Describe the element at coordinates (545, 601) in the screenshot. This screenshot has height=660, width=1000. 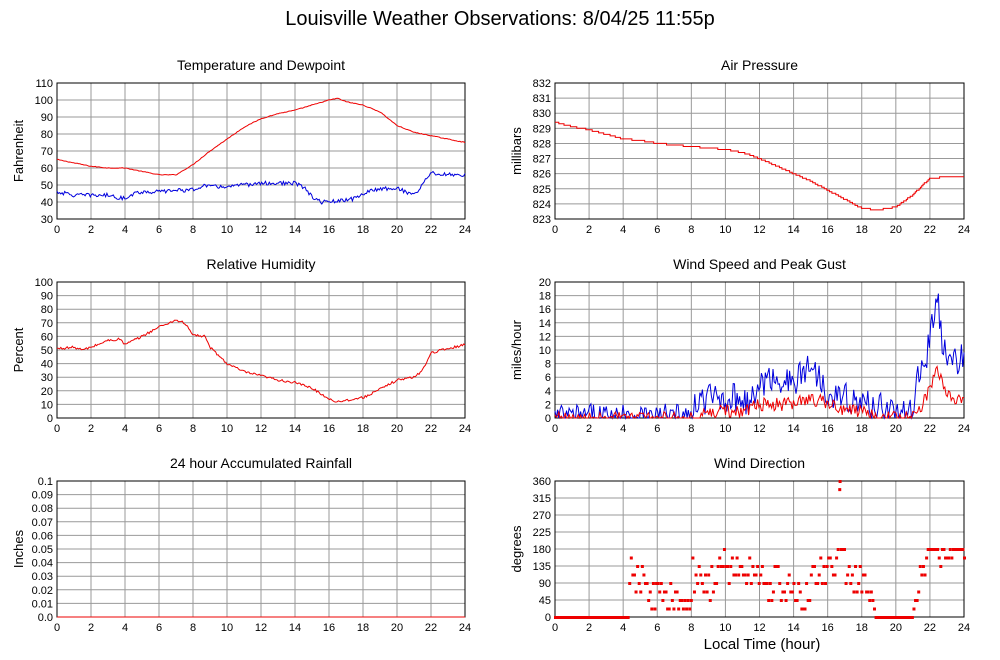
I see `y-tick-label: 45` at that location.